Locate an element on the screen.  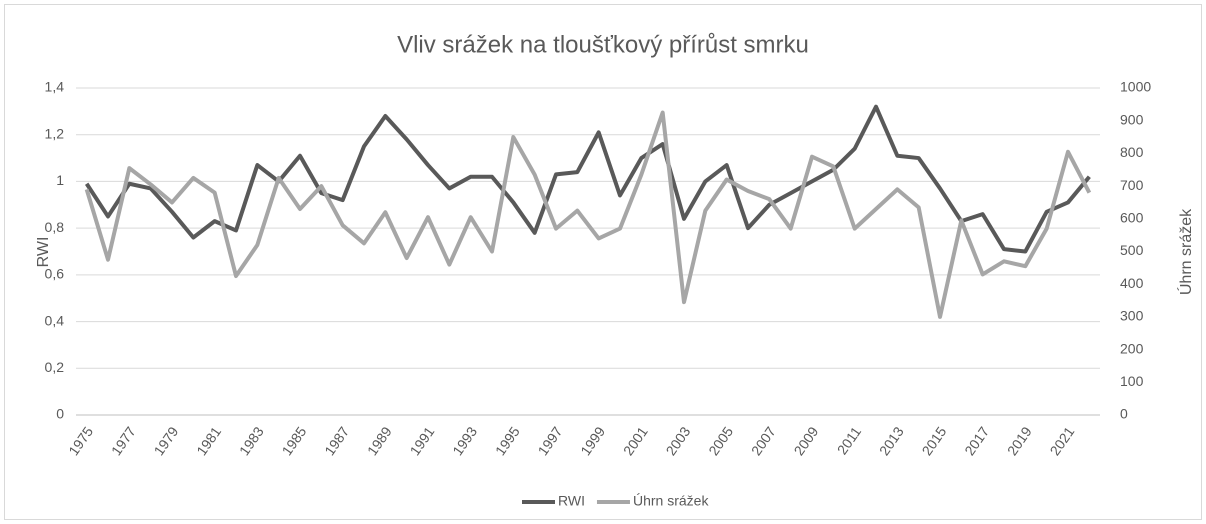
y2-tick-label: 800 is located at coordinates (1132, 152).